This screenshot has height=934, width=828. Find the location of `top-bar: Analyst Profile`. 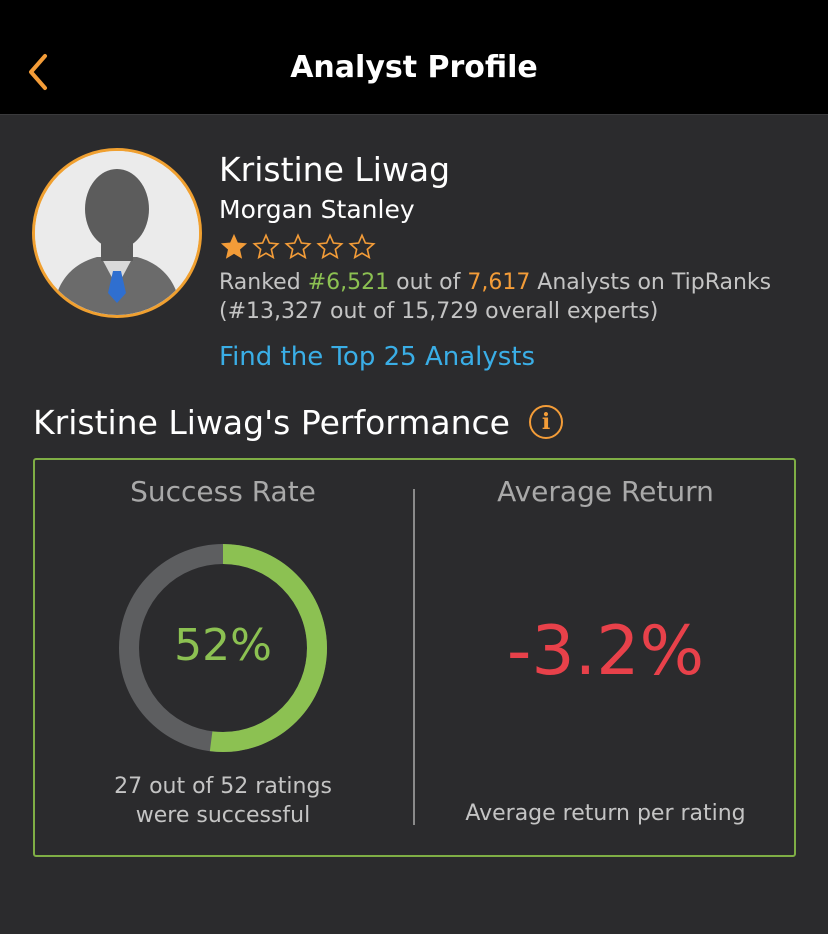

top-bar: Analyst Profile is located at coordinates (414, 57).